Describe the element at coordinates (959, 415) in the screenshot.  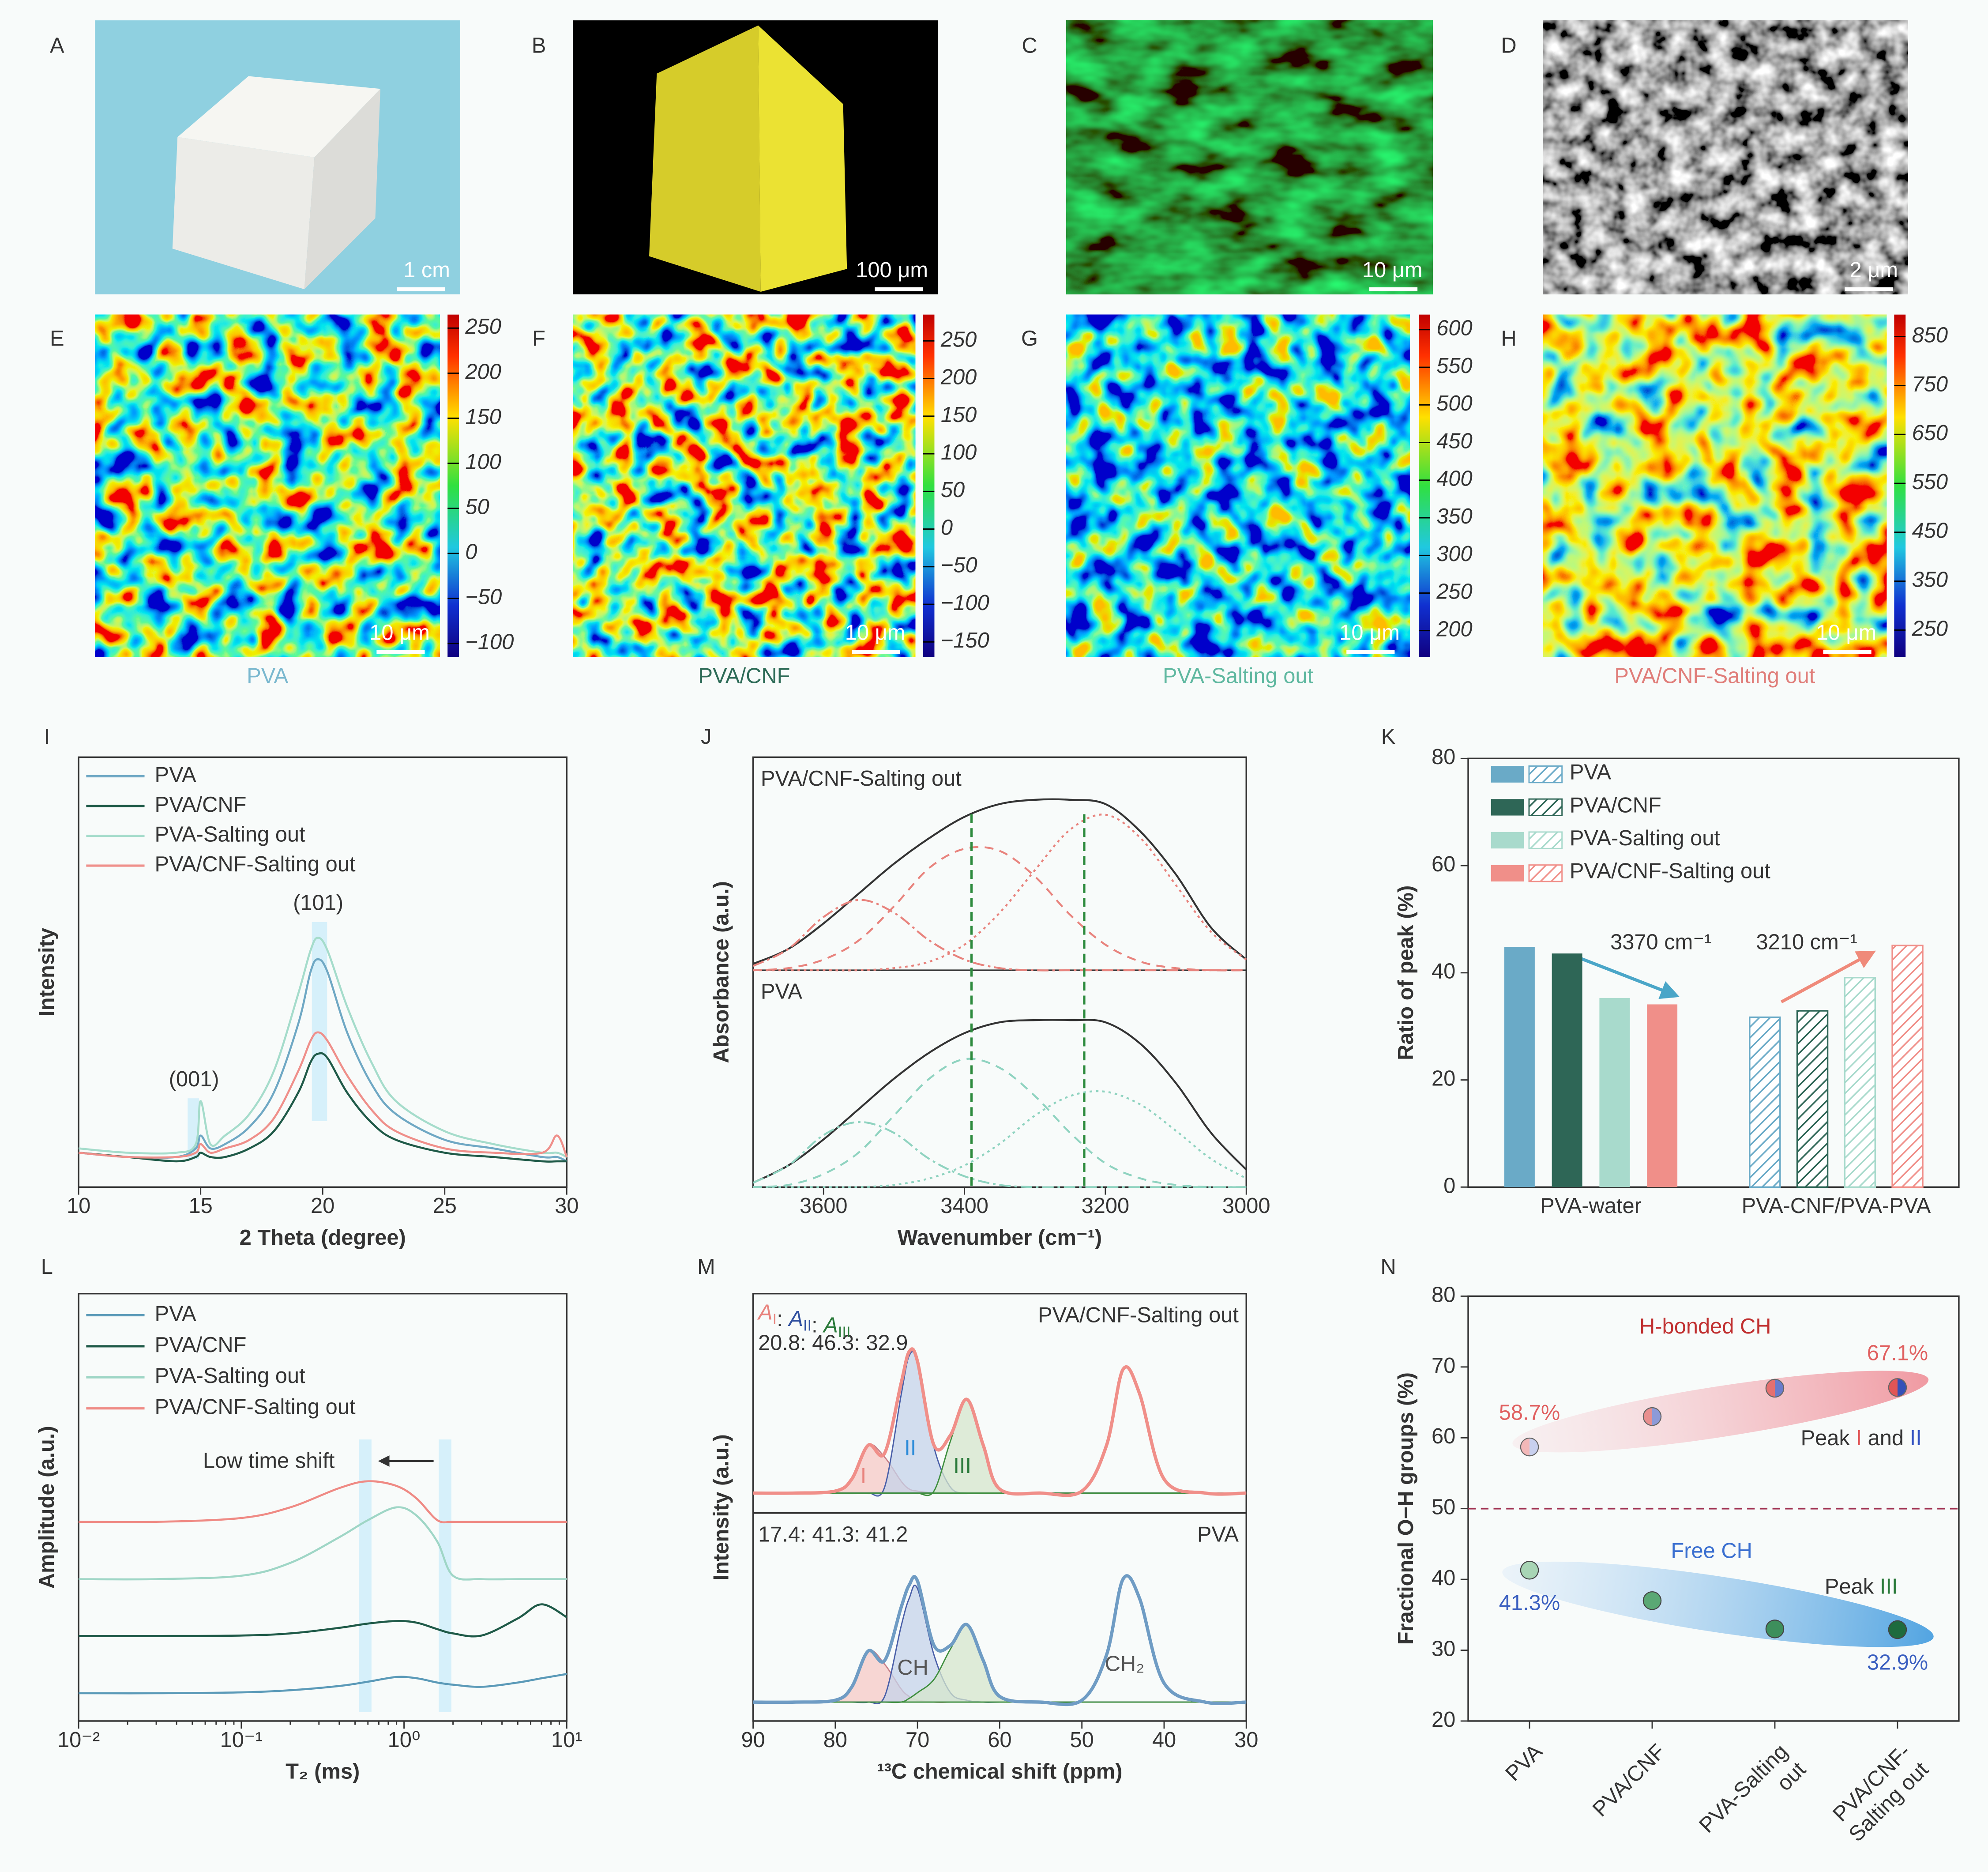
I see `colorbar-tick-label: 150` at that location.